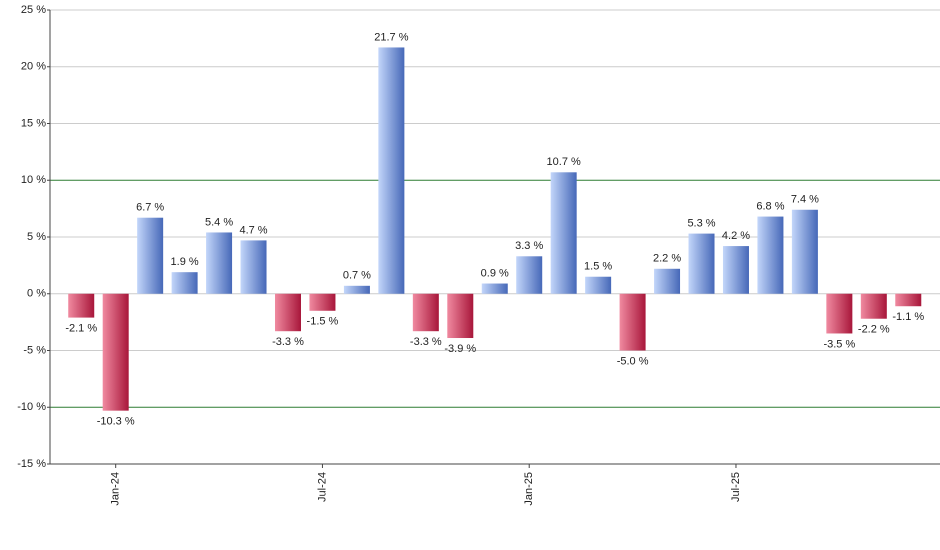 Image resolution: width=940 pixels, height=550 pixels. I want to click on x-tick-label: Jul-24, so click(322, 487).